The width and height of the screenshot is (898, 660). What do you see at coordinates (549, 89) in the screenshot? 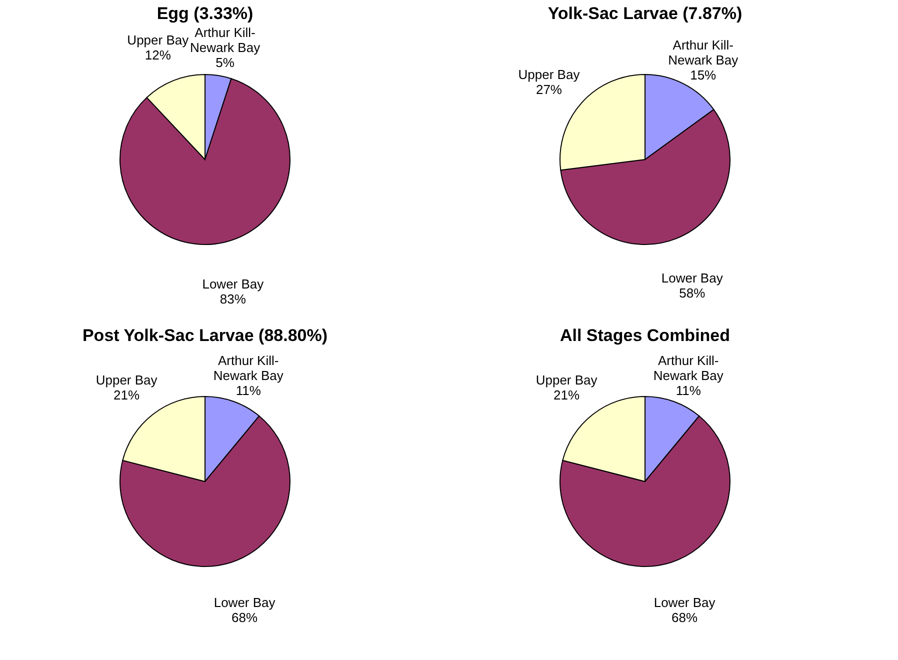
I see `data-label: 27%` at bounding box center [549, 89].